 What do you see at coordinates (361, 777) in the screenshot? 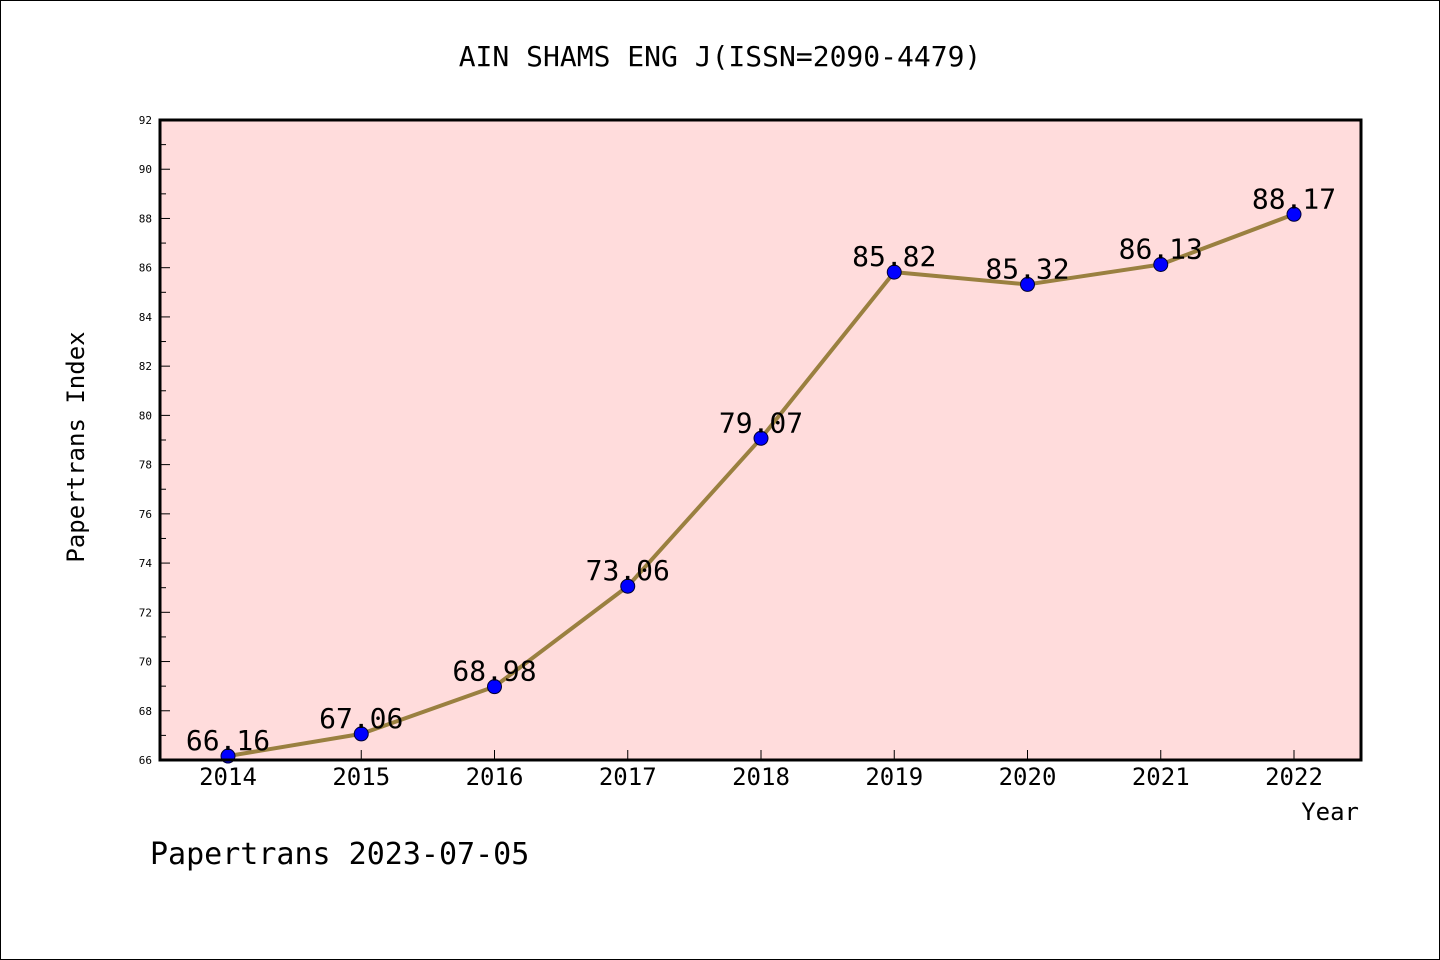
I see `x-tick-label: 2015` at bounding box center [361, 777].